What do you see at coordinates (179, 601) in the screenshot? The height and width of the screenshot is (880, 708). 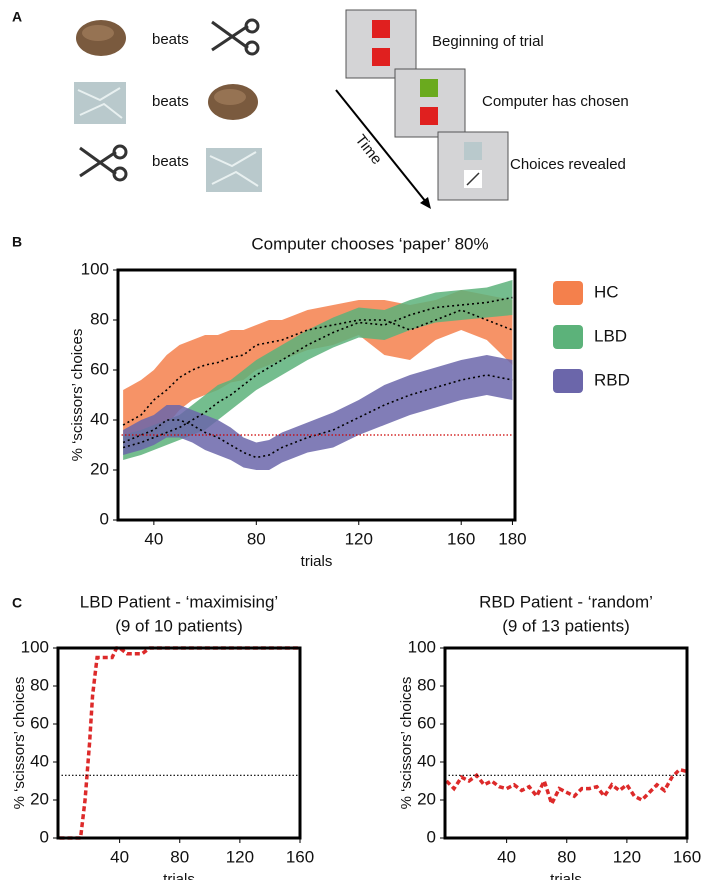 I see `chart-title: LBD Patient - ‘maximising’` at bounding box center [179, 601].